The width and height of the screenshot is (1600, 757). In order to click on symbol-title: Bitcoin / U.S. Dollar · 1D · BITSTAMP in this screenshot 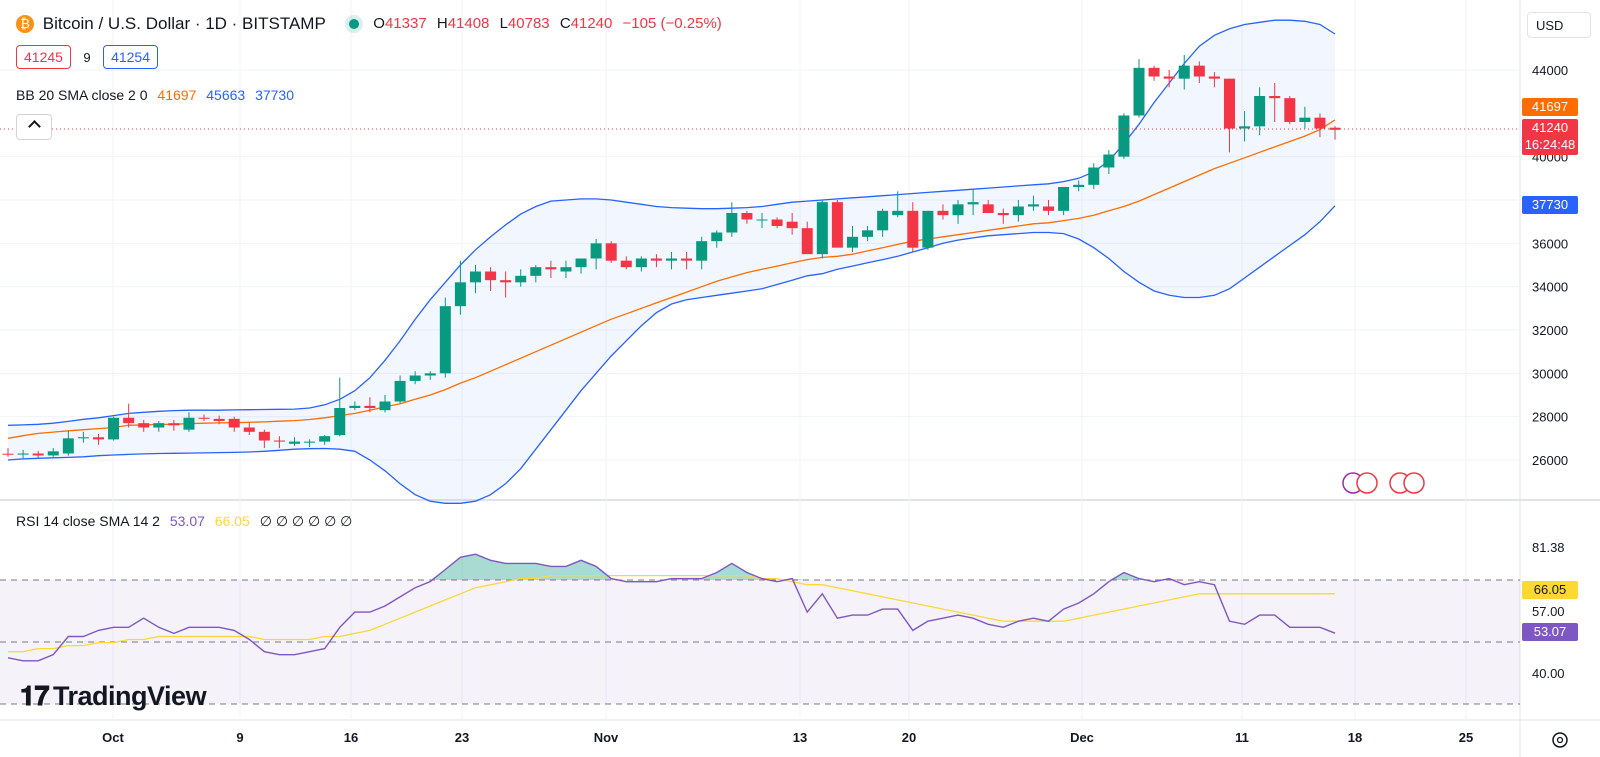, I will do `click(184, 23)`.